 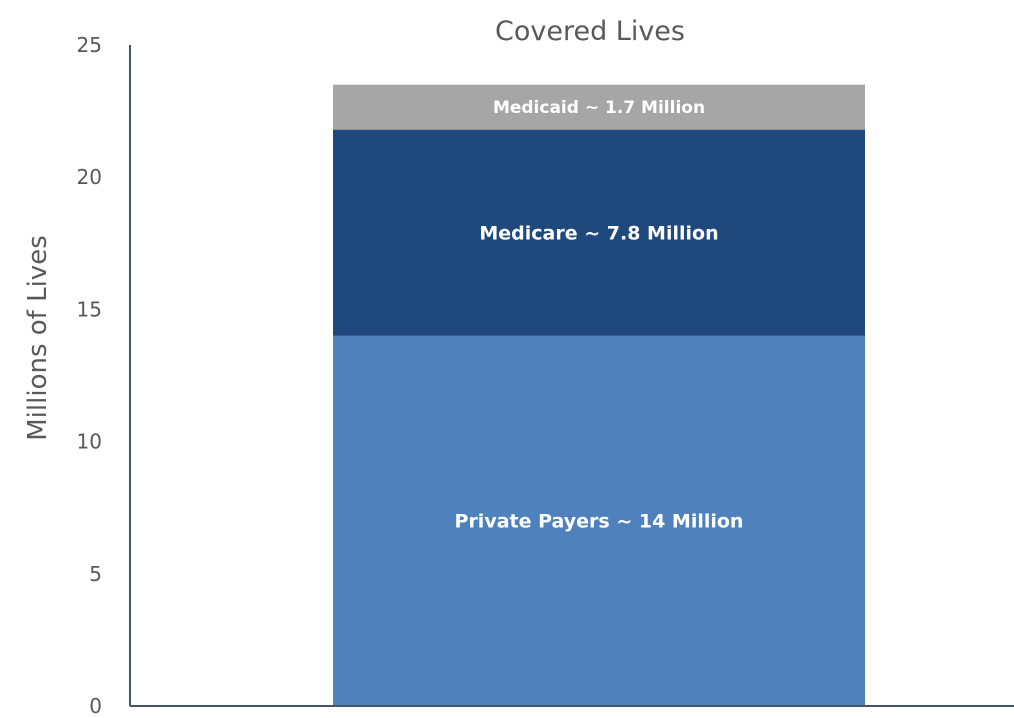 I want to click on y-tick-label: 5, so click(x=95, y=574).